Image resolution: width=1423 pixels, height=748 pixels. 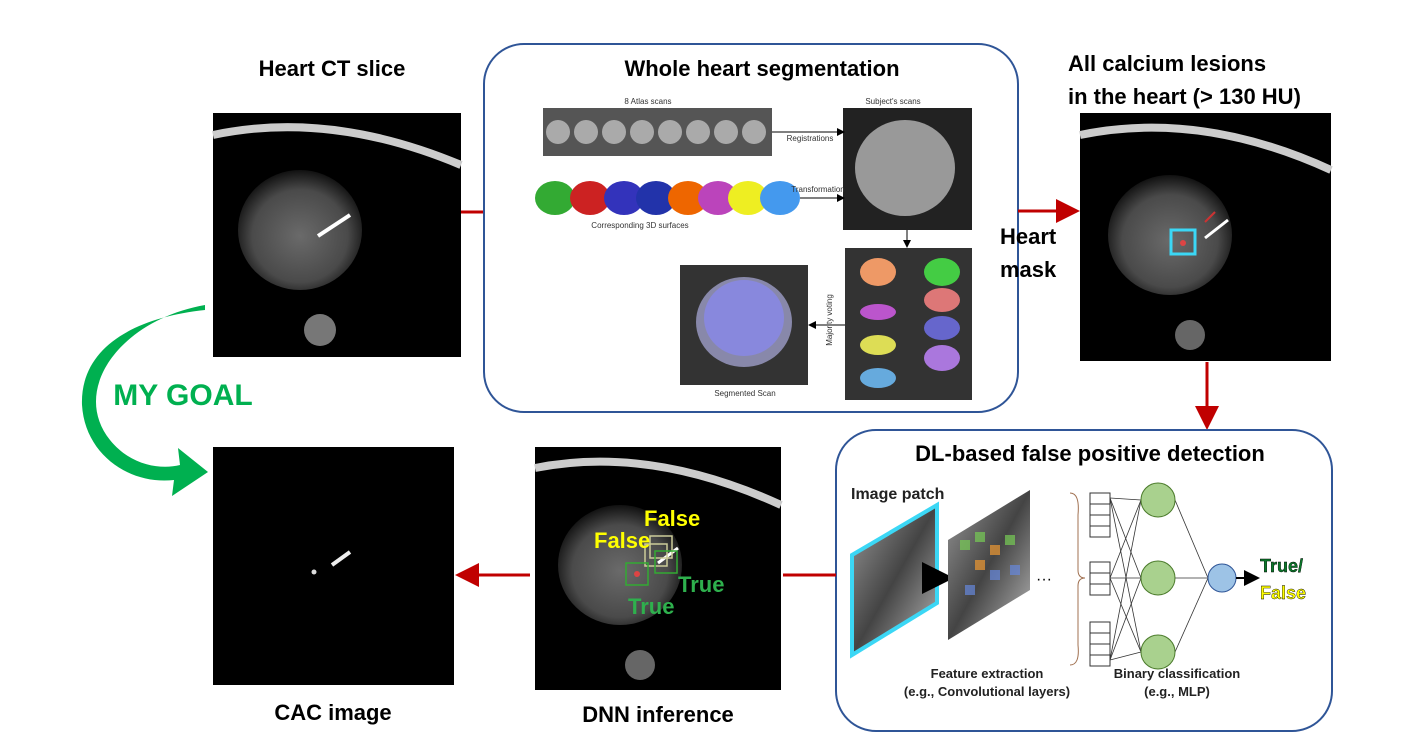 I want to click on connections, so click(x=1159, y=579).